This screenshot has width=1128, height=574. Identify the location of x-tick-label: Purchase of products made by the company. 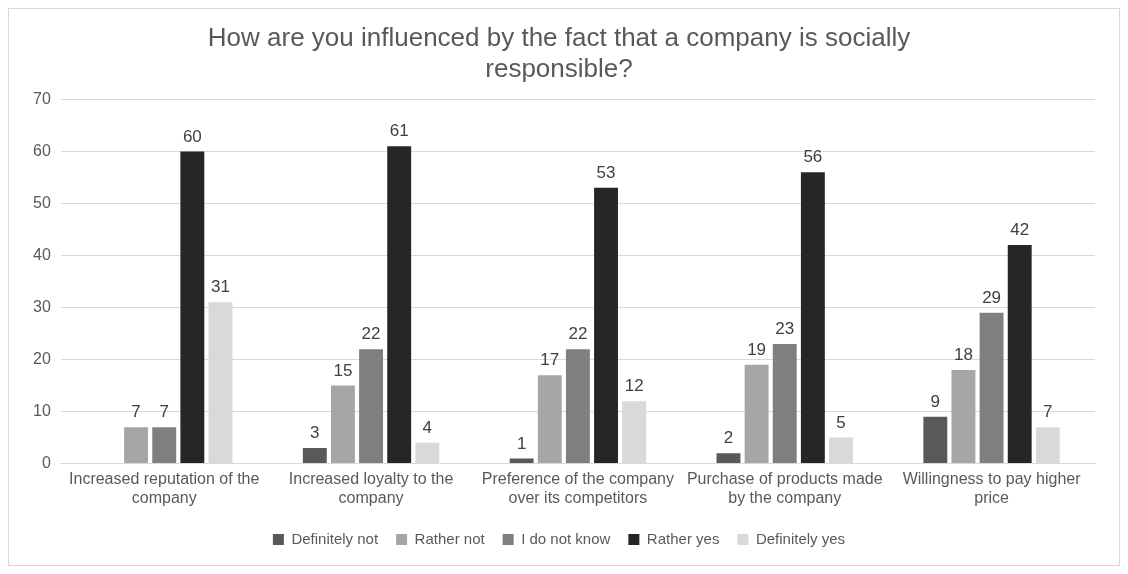
(784, 487).